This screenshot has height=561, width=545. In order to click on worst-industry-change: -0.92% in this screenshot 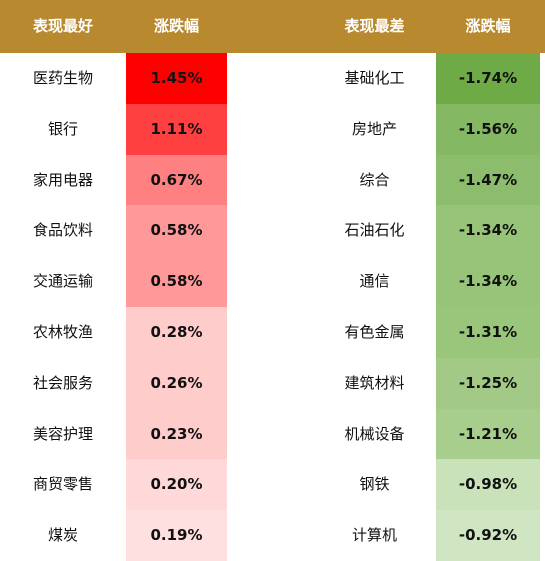, I will do `click(488, 535)`.